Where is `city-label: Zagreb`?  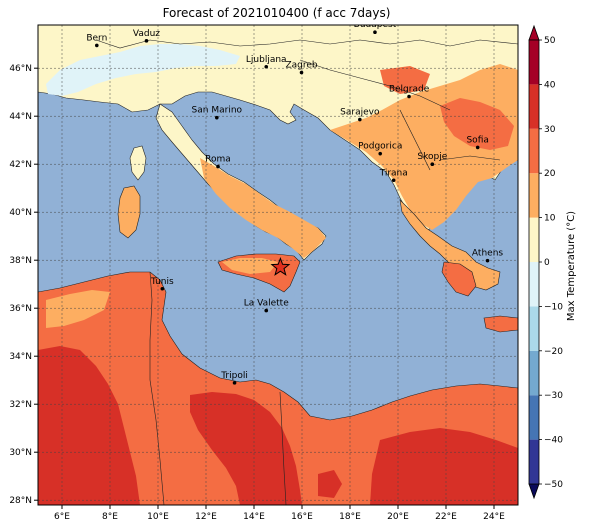
city-label: Zagreb is located at coordinates (301, 66).